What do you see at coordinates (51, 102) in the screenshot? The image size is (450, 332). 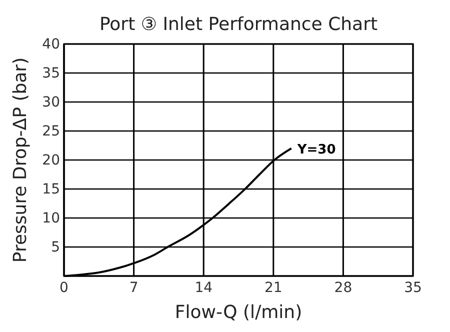 I see `y-tick-label: 30` at bounding box center [51, 102].